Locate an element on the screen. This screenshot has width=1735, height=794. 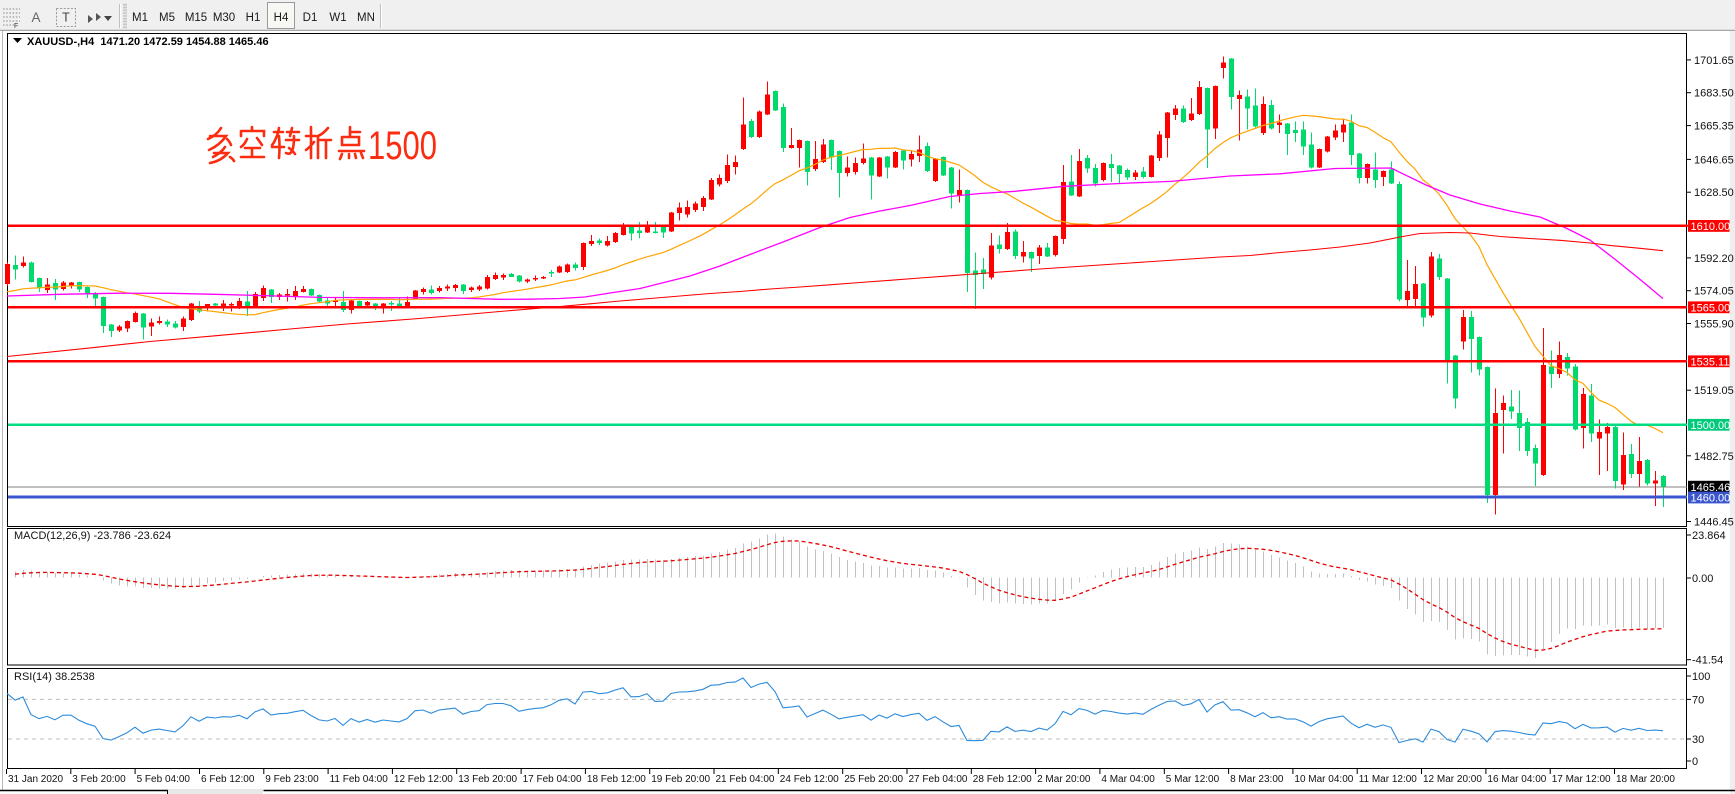
svg-text: 12 Mar 20:00 is located at coordinates (1452, 779).